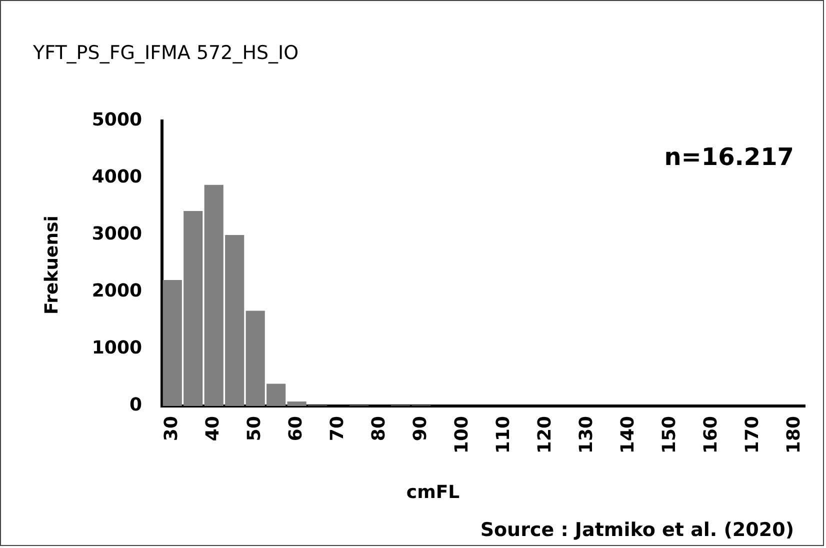 The image size is (826, 548). What do you see at coordinates (586, 435) in the screenshot?
I see `x-tick-label: 130` at bounding box center [586, 435].